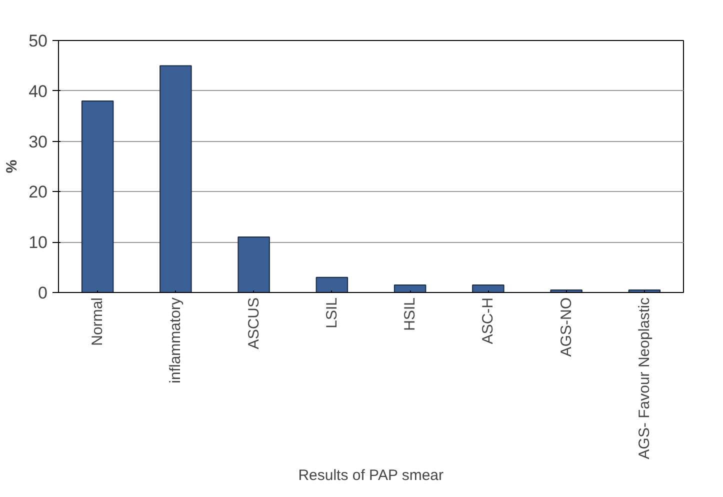  What do you see at coordinates (644, 378) in the screenshot?
I see `x-tick-label: AGS- Favour Neoplastic` at bounding box center [644, 378].